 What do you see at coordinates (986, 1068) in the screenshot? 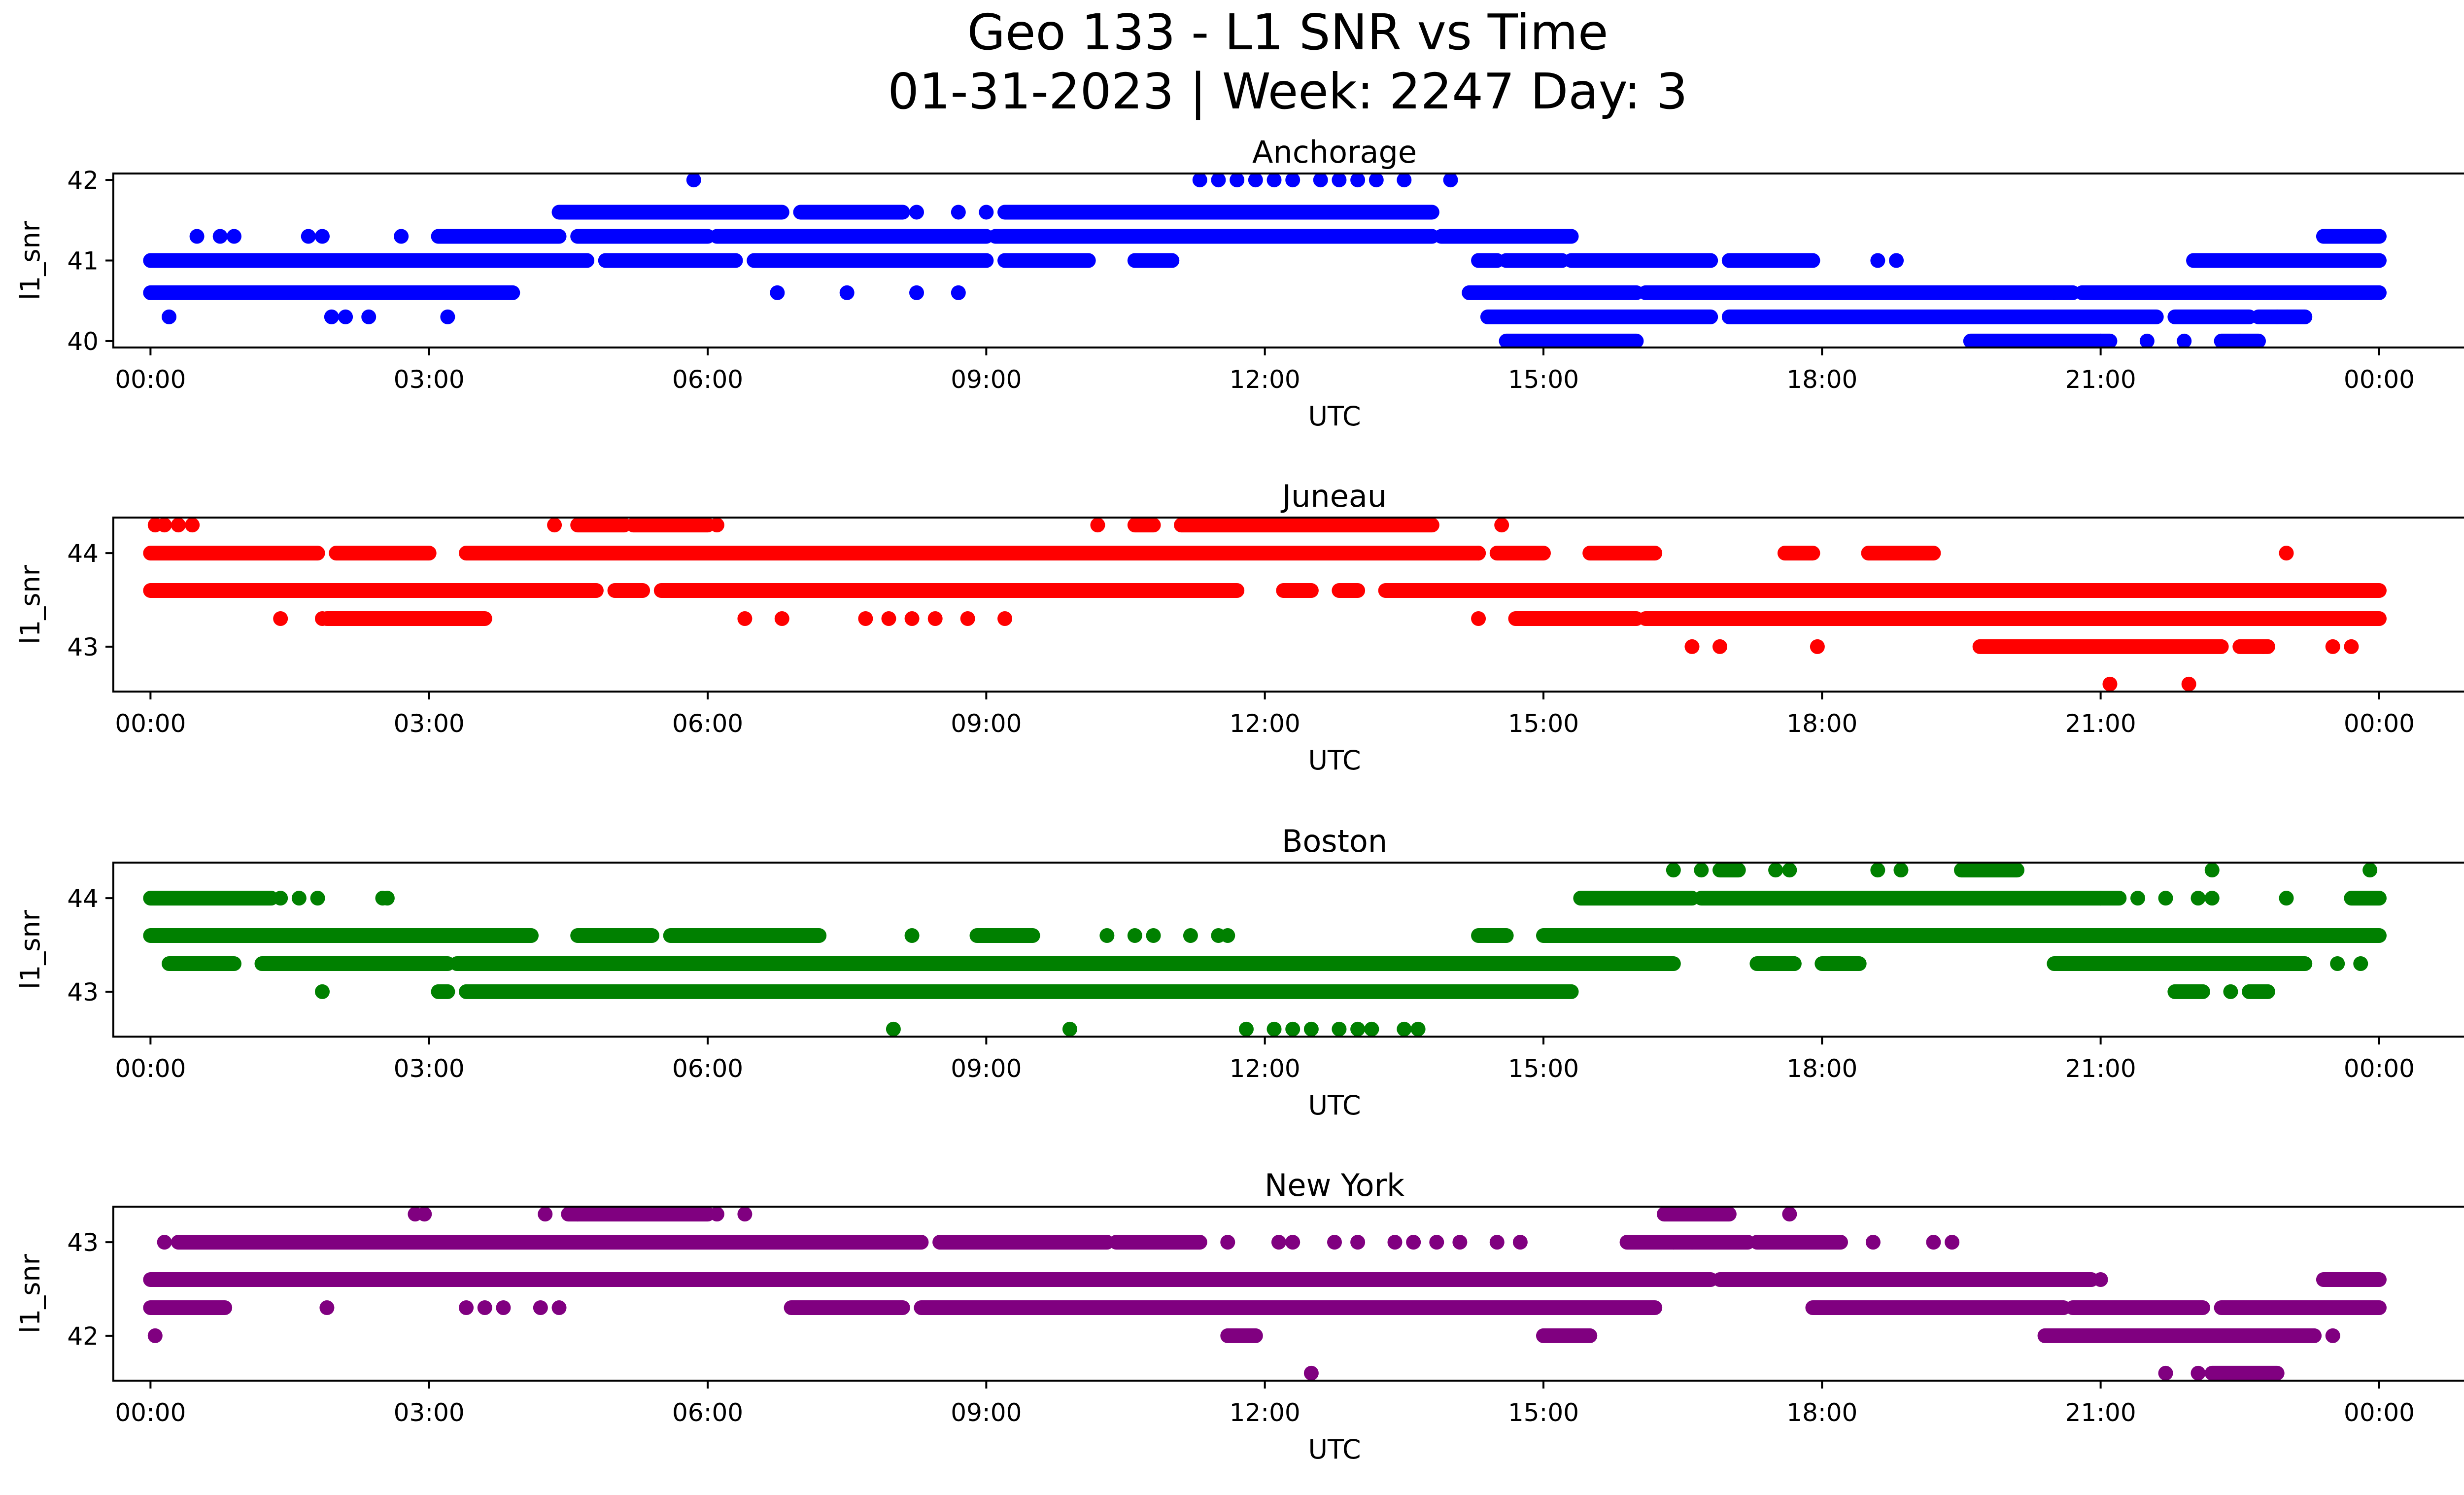
I see `x-tick-label: 09:00` at bounding box center [986, 1068].